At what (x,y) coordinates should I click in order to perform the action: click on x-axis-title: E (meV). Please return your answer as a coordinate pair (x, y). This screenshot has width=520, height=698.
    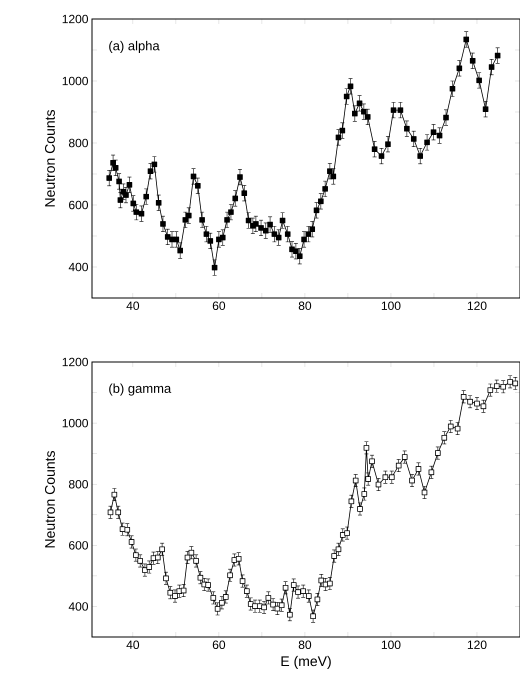
    Looking at the image, I should click on (306, 662).